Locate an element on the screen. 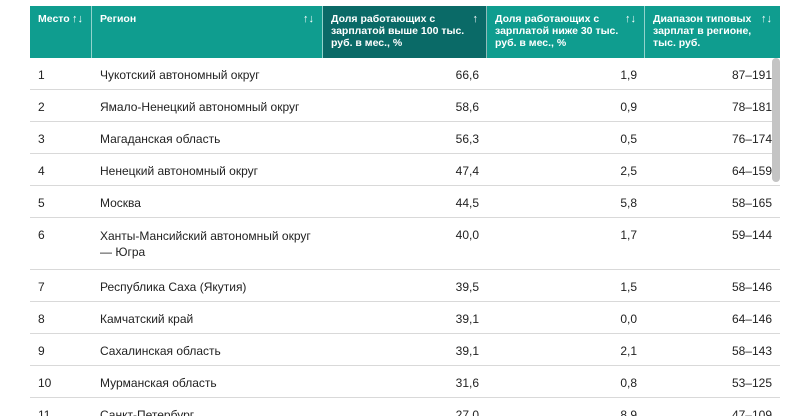 The height and width of the screenshot is (416, 786). region-cell: Москва is located at coordinates (120, 203).